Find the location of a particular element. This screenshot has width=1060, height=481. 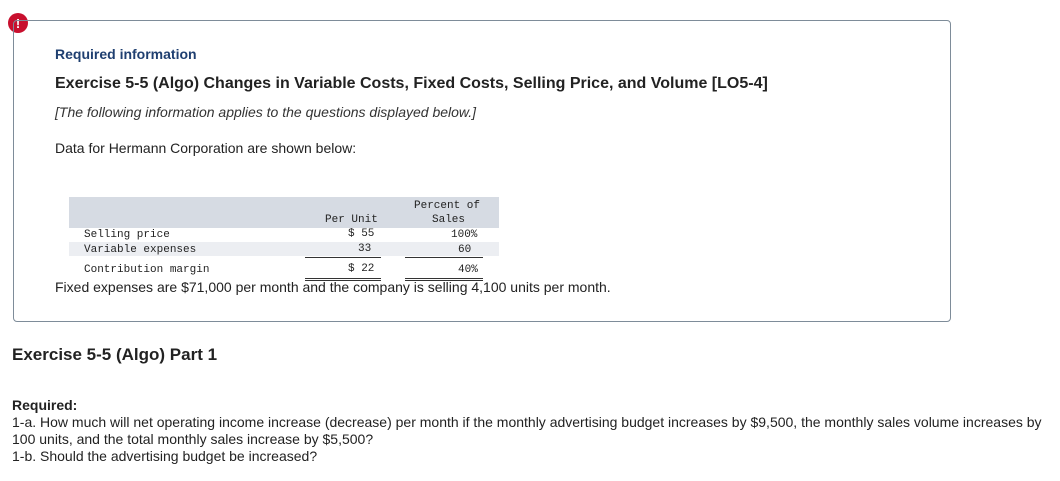

row-per-unit: 33 is located at coordinates (365, 249).